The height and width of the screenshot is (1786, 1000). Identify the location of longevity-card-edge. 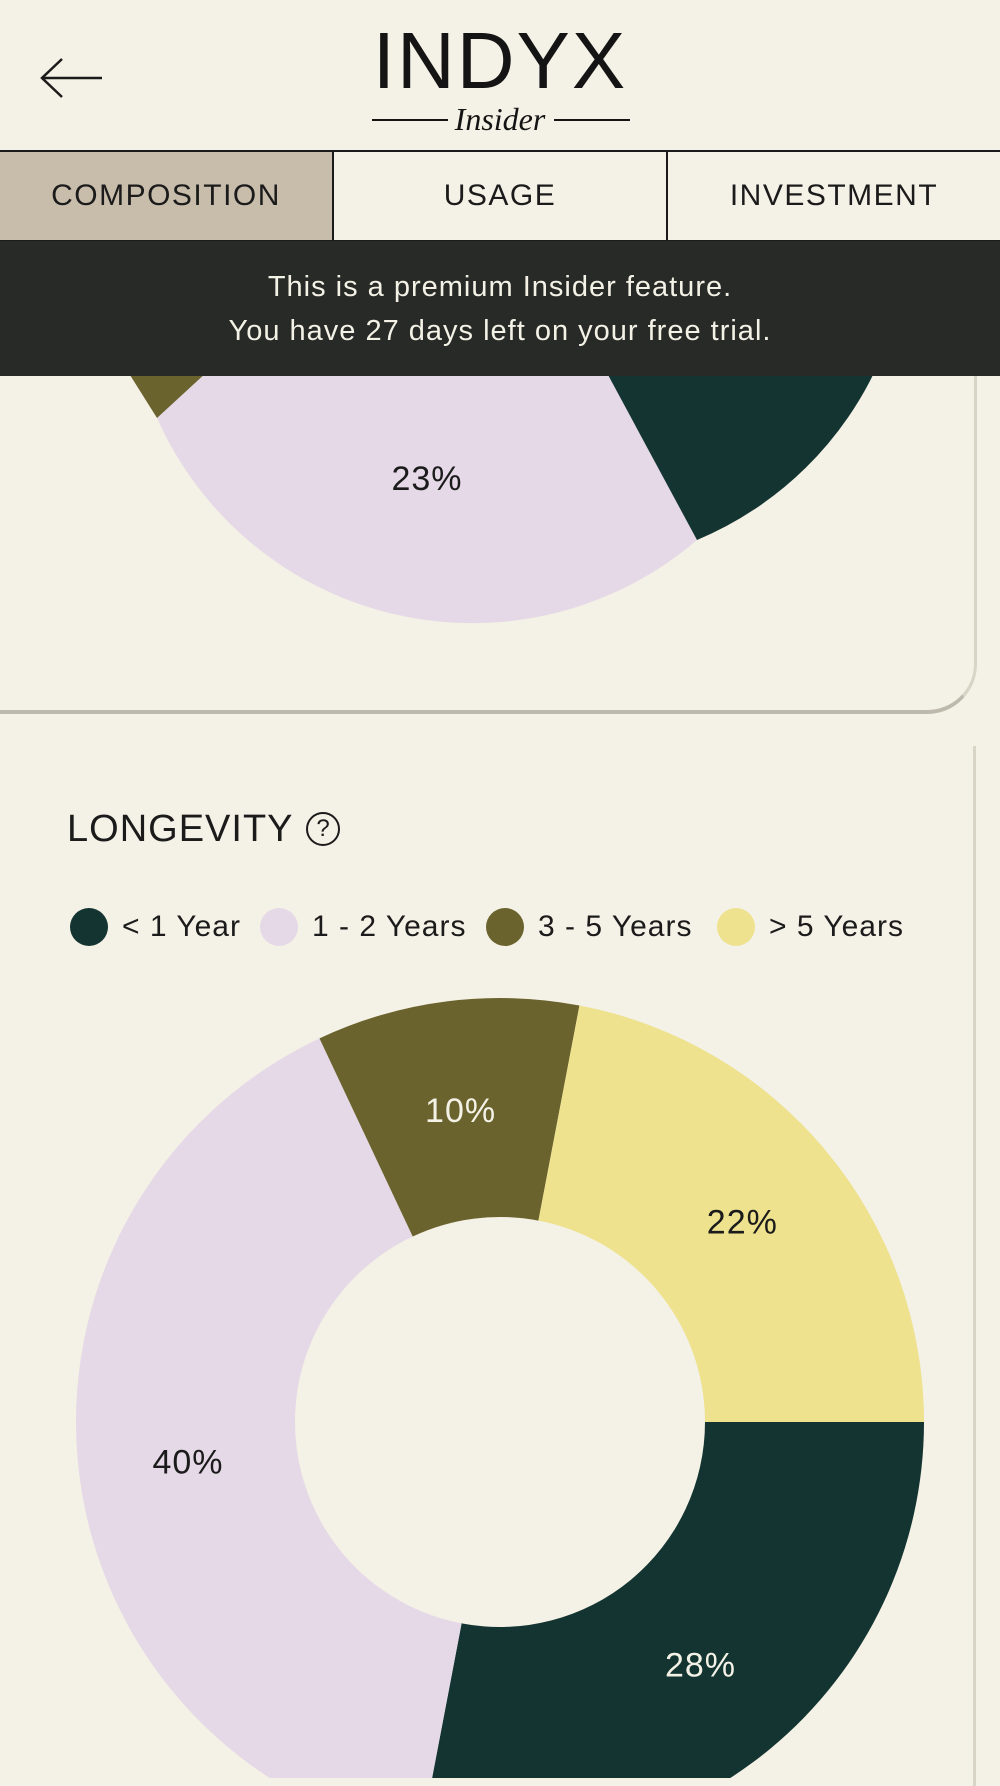
(974, 1266).